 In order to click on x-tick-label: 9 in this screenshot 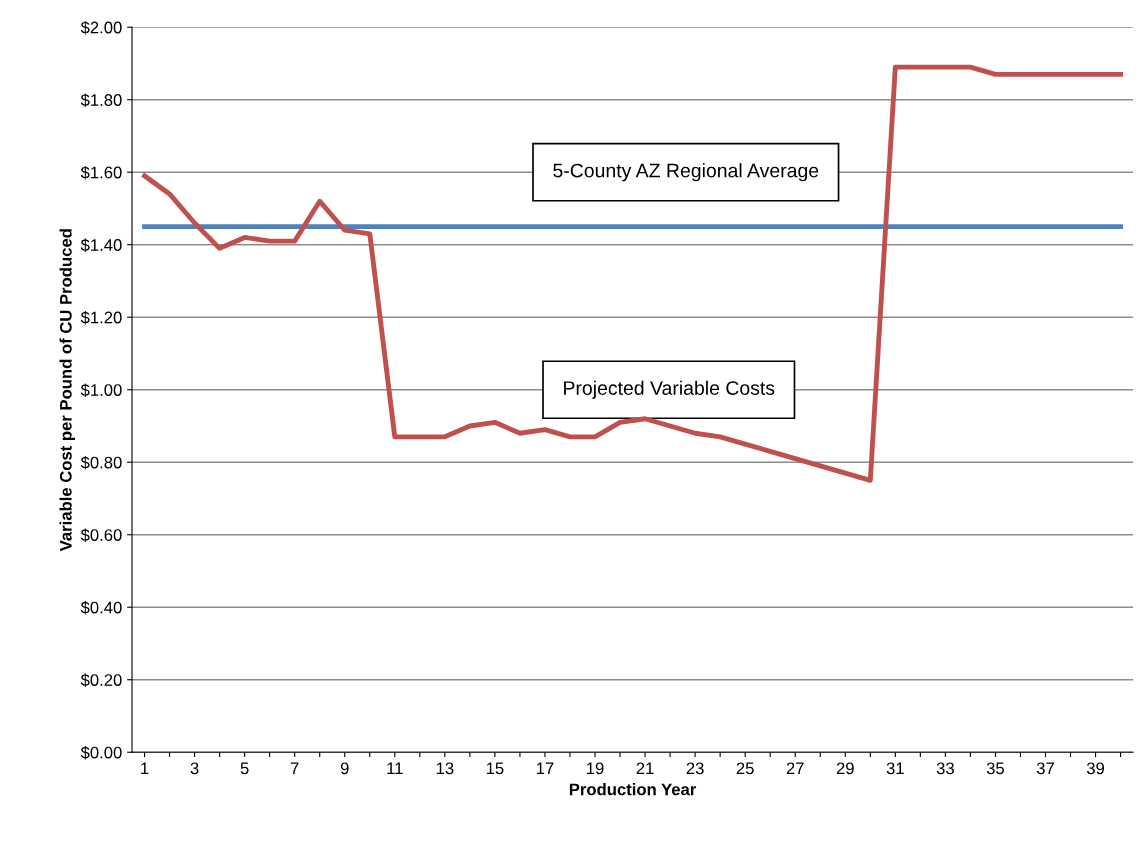, I will do `click(344, 768)`.